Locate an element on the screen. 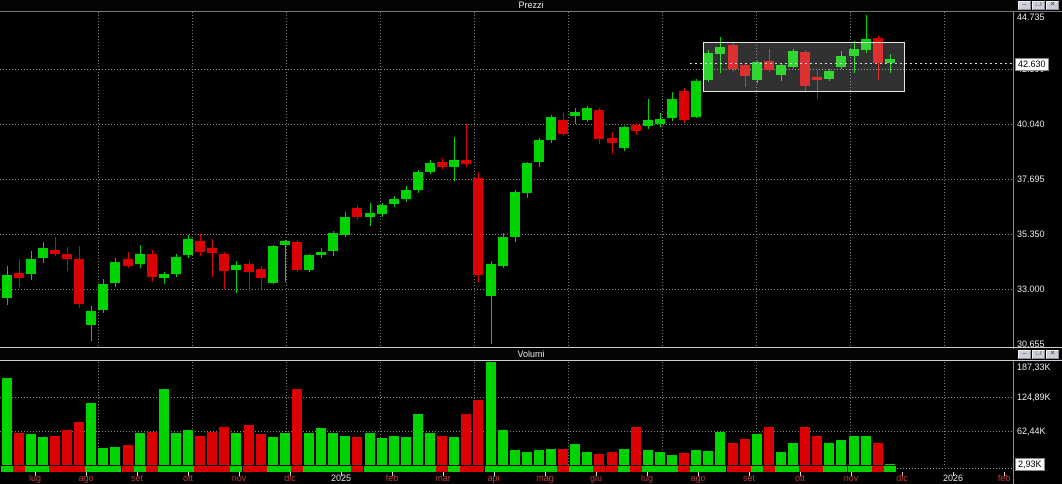  axis-future-dotted-line is located at coordinates (954, 468).